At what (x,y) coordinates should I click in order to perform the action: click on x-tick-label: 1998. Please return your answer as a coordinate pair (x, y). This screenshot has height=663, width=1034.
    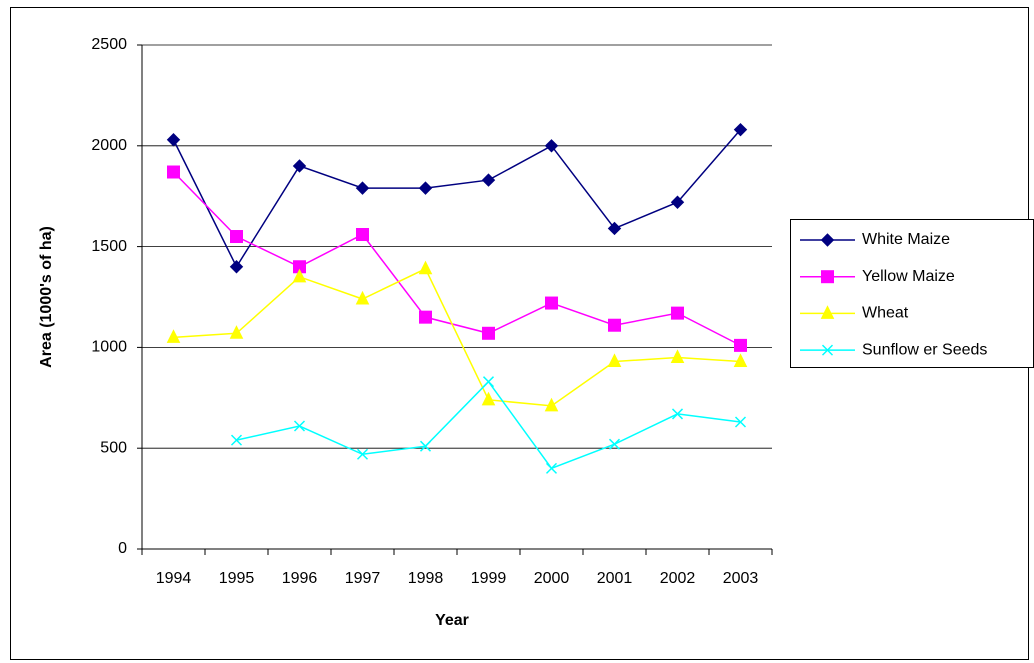
    Looking at the image, I should click on (426, 578).